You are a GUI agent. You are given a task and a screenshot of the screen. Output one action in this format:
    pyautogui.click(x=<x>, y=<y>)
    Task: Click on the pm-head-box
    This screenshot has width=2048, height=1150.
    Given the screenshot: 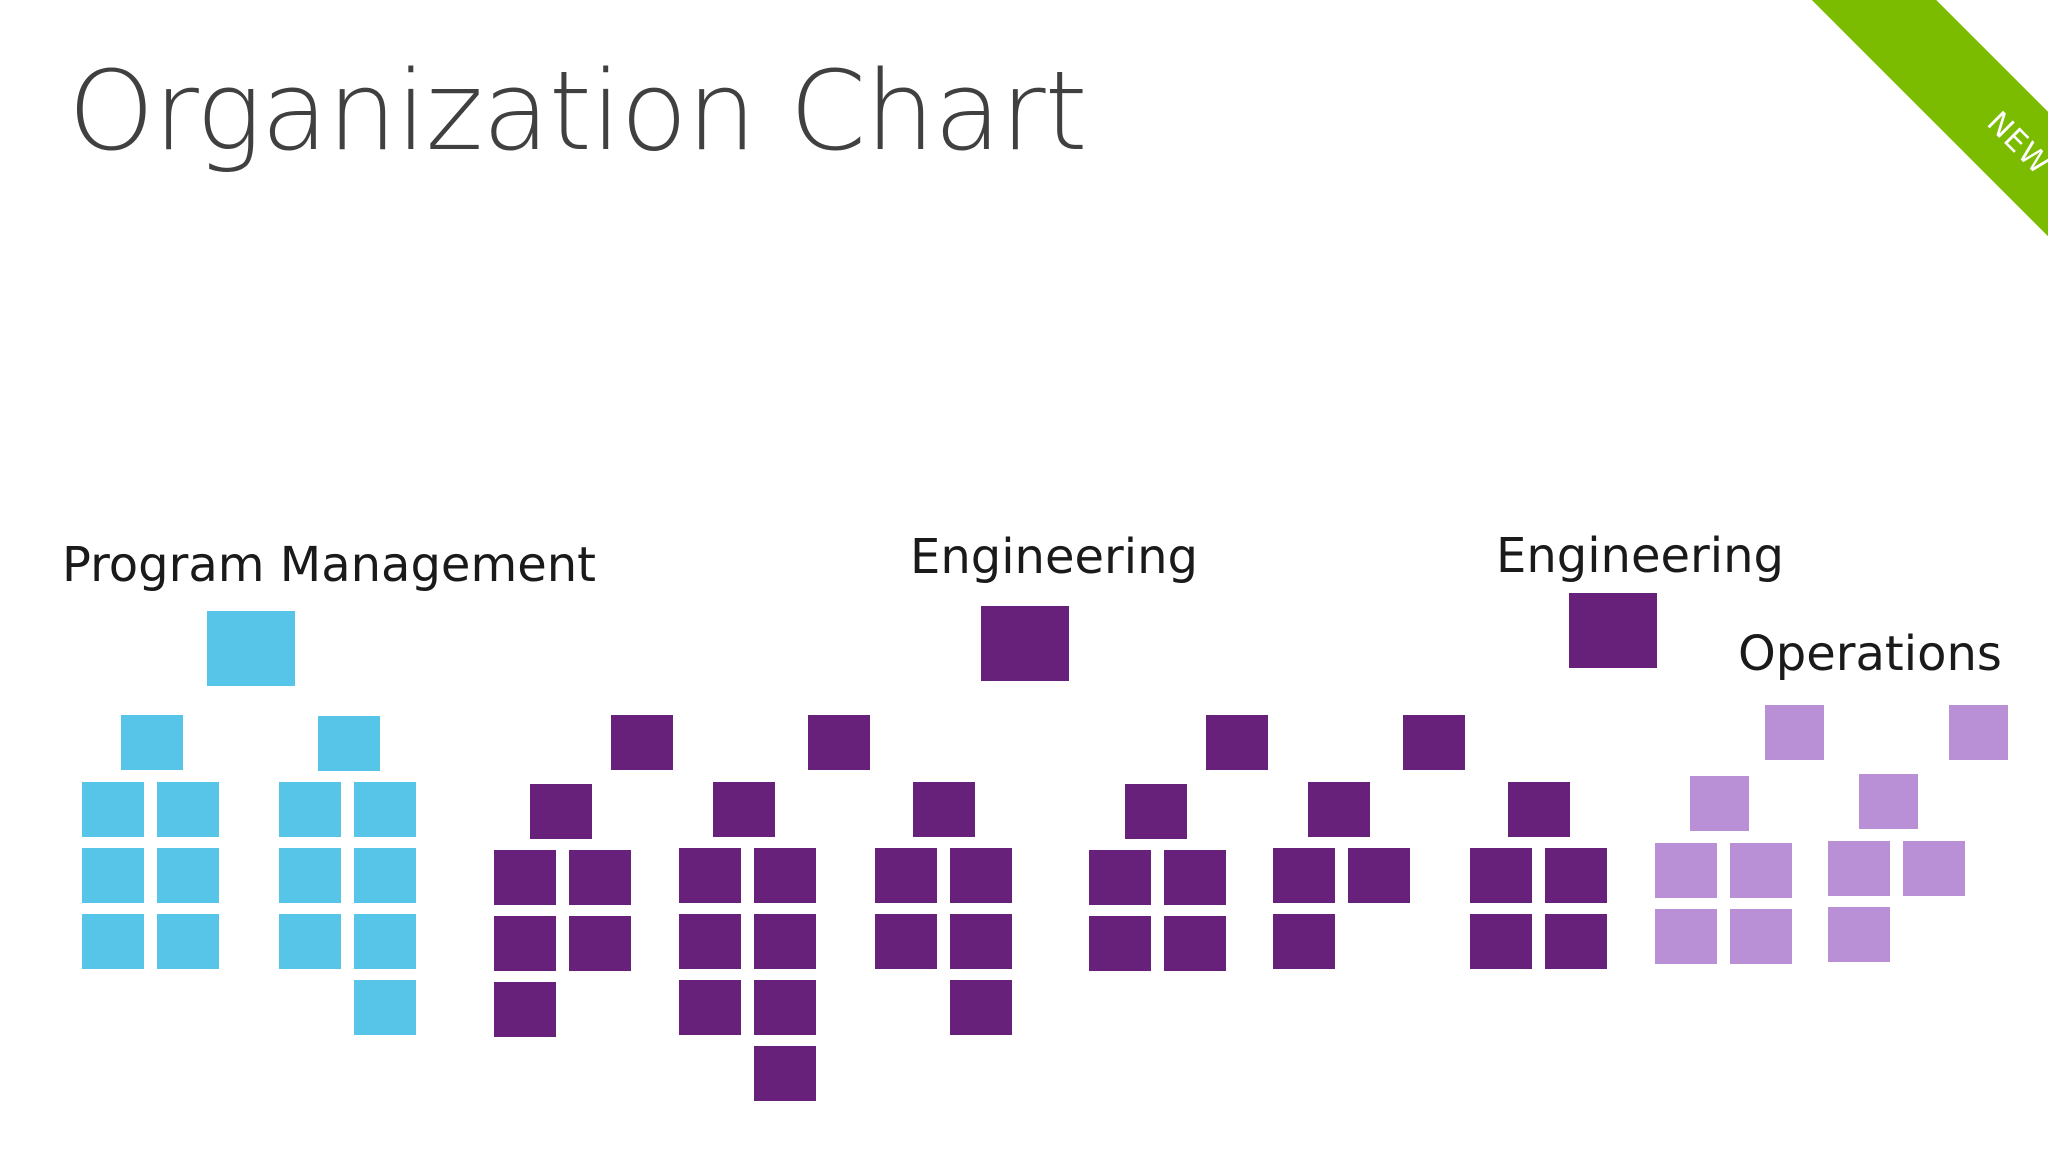 What is the action you would take?
    pyautogui.click(x=251, y=648)
    